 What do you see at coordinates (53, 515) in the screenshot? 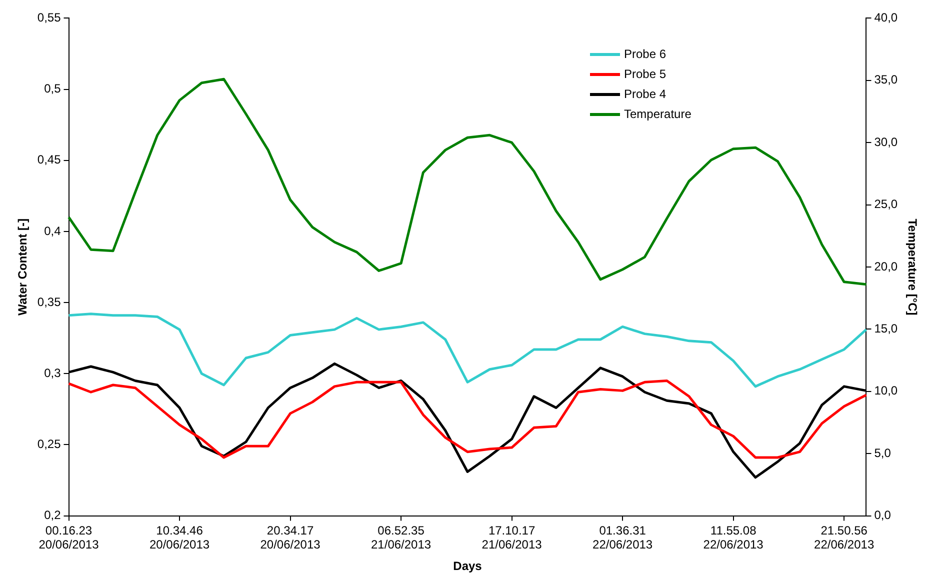
I see `y-tick-label: 0,2` at bounding box center [53, 515].